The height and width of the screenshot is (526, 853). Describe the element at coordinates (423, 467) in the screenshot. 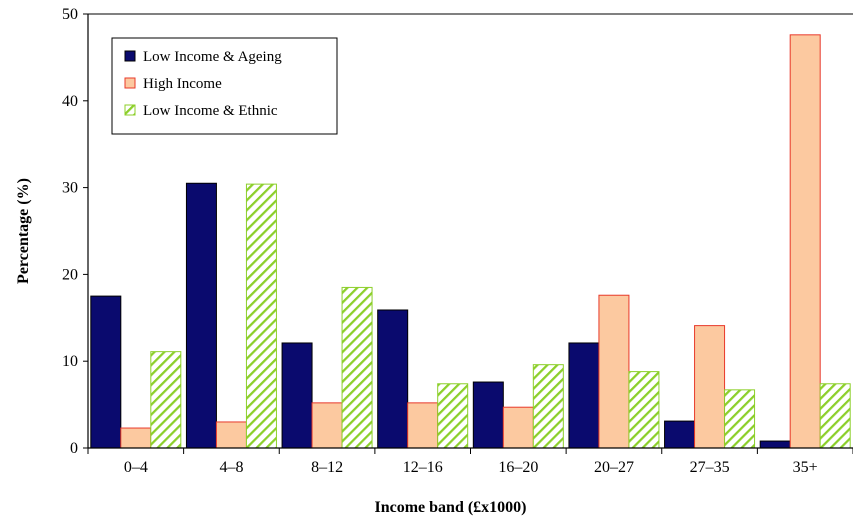

I see `x-tick-label-4: 12–16` at that location.